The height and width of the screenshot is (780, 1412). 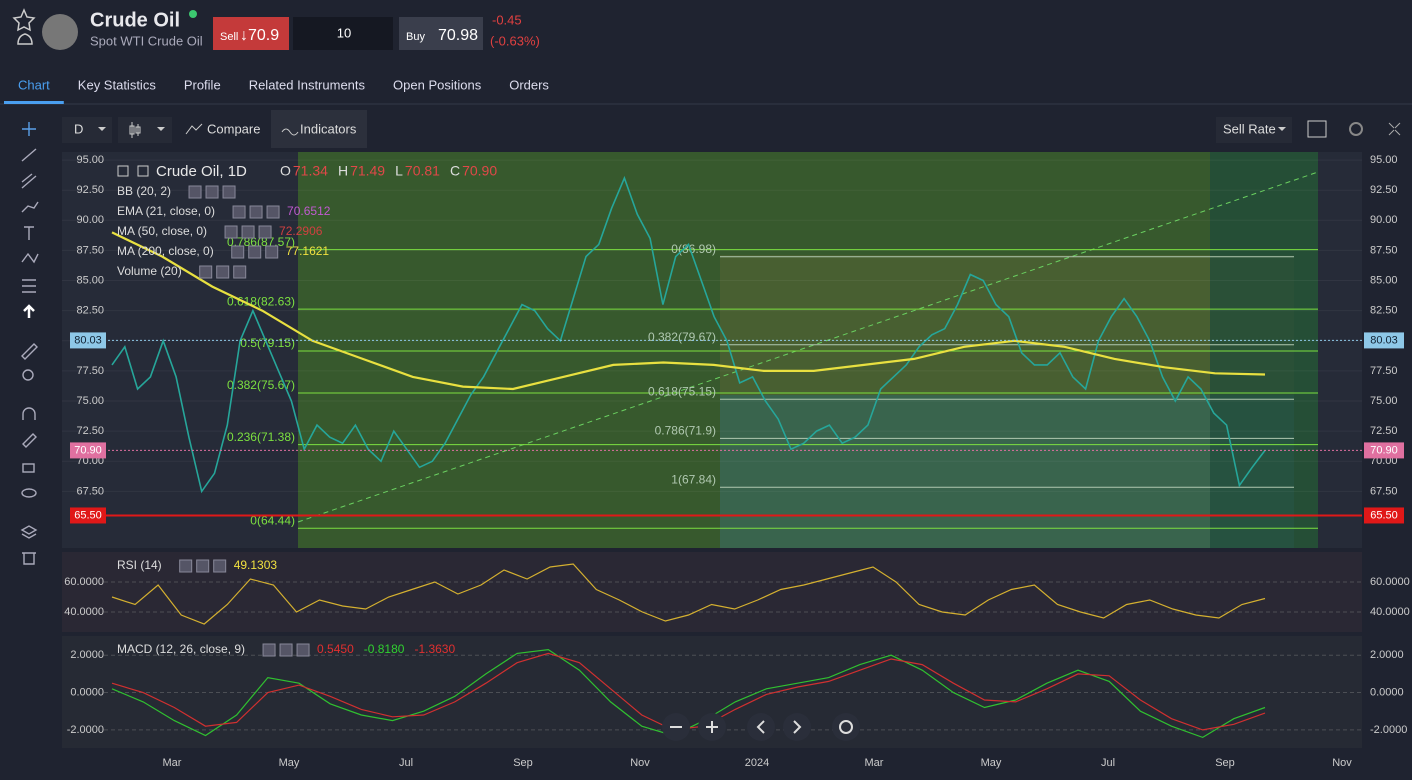 I want to click on line-tool, so click(x=29, y=155).